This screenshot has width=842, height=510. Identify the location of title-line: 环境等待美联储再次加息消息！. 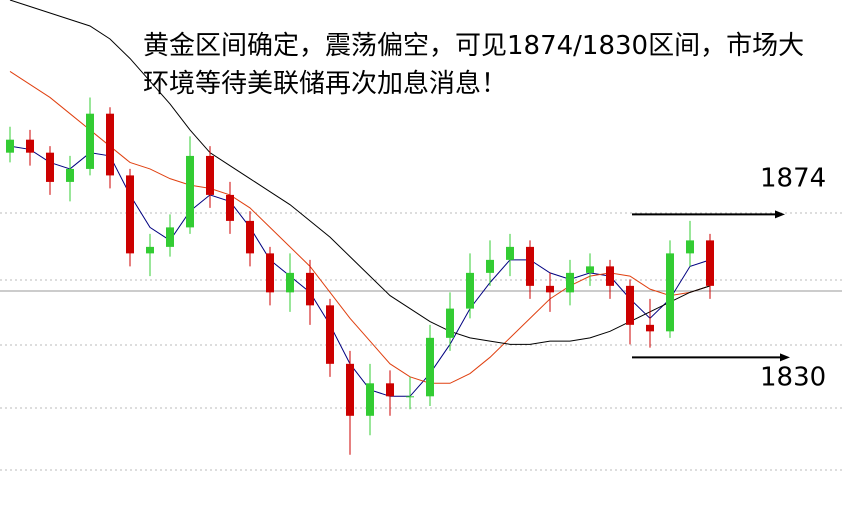
(325, 84).